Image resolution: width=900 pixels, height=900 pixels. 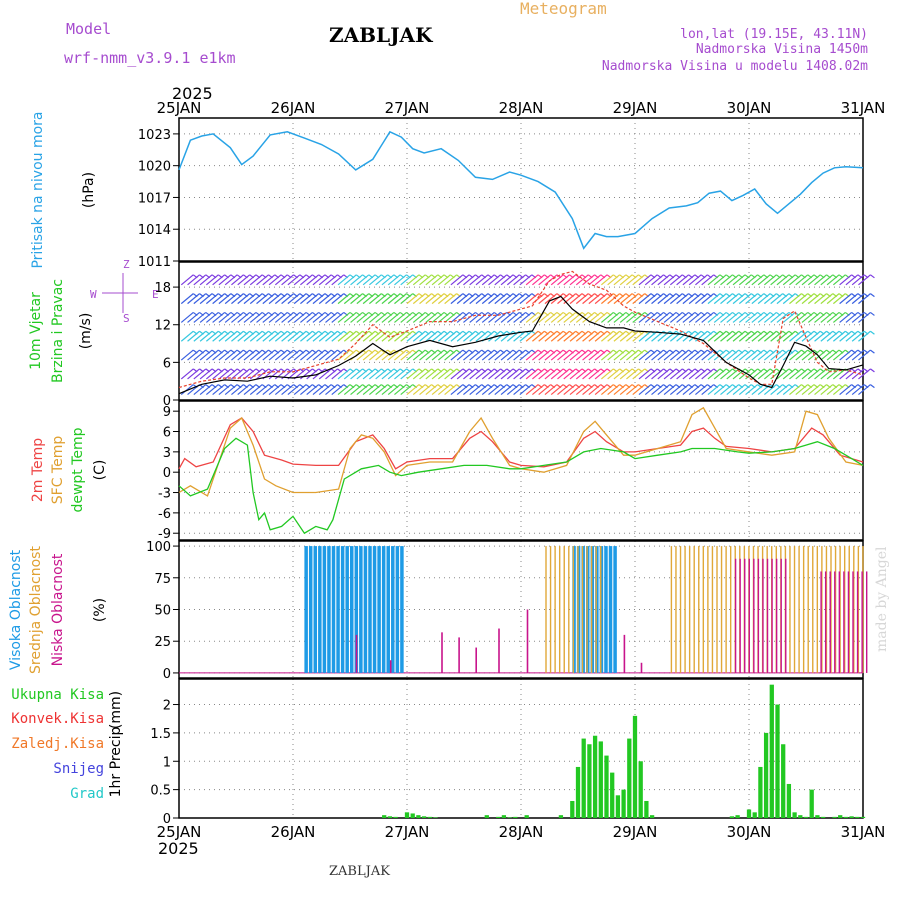 I want to click on x-tick-label-bottom: 29JAN, so click(x=635, y=832).